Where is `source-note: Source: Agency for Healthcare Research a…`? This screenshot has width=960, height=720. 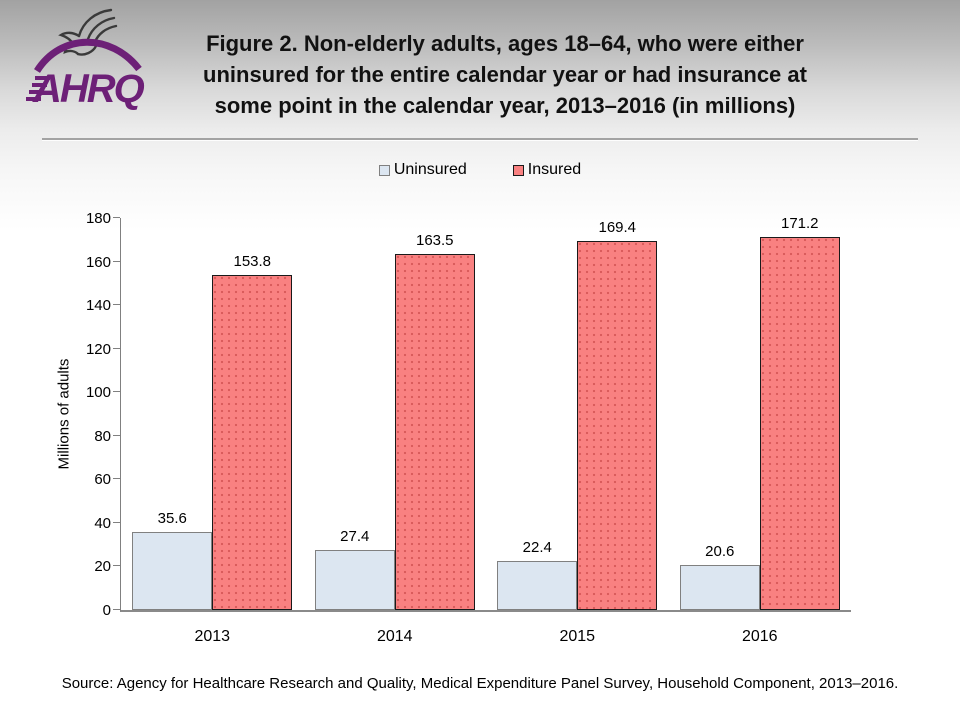
source-note: Source: Agency for Healthcare Research a… is located at coordinates (480, 683).